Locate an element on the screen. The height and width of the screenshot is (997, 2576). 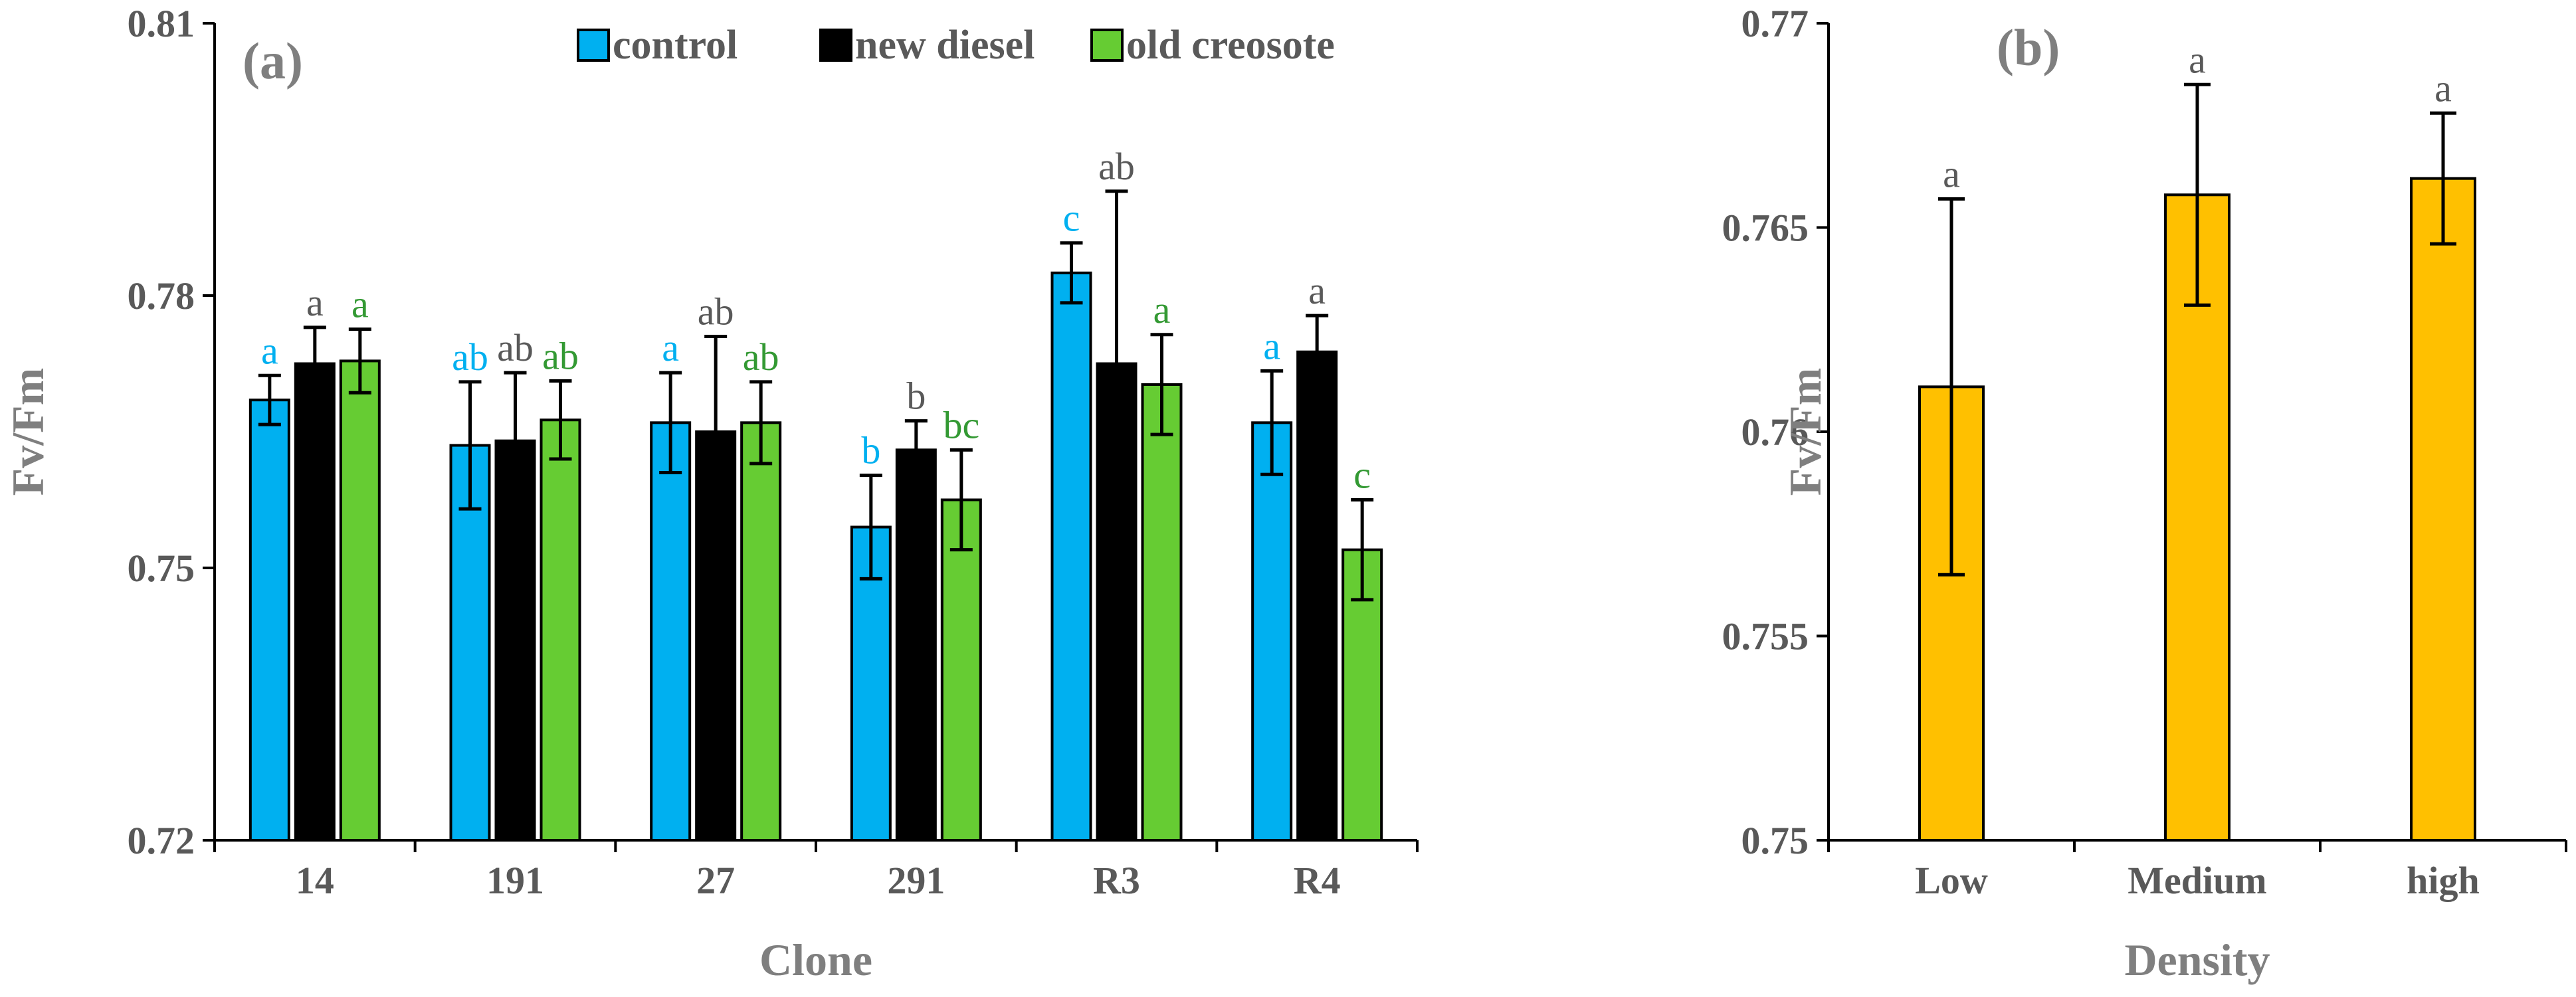
panel-a-y-axis-title: Fv/Fm is located at coordinates (28, 432).